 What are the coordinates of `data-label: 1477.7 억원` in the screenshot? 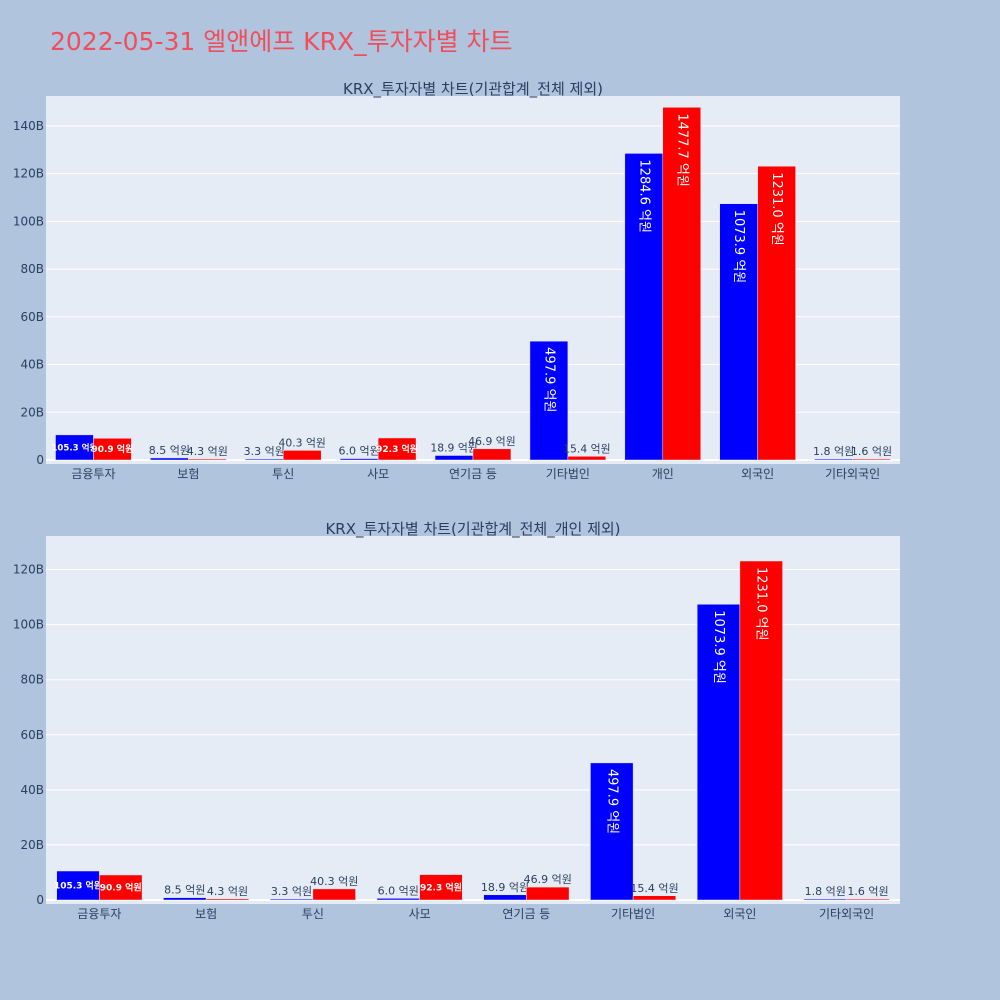 It's located at (681, 150).